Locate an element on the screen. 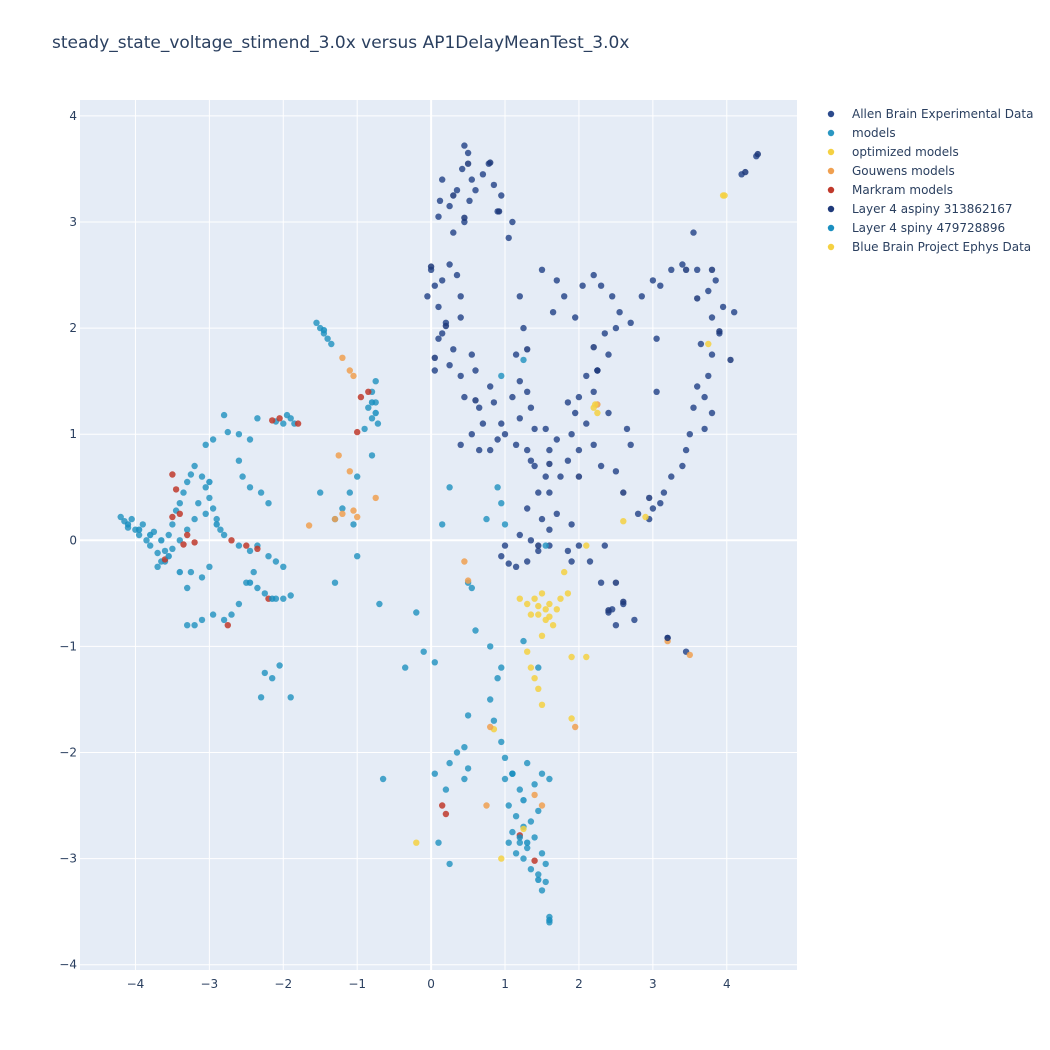  legend-item: Gouwens models is located at coordinates (891, 171).